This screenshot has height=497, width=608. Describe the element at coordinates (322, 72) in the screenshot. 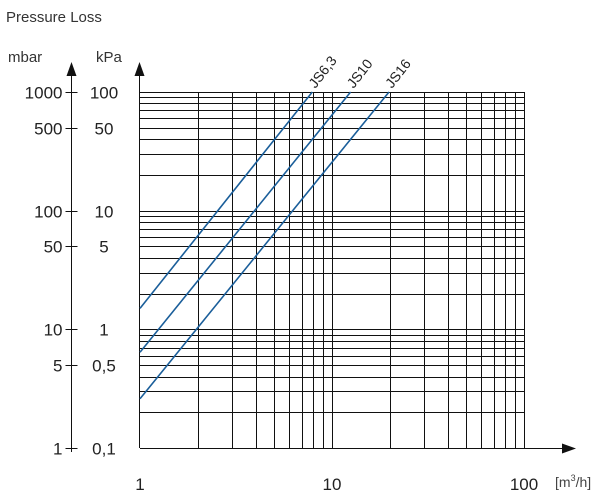

I see `series-label: JS6,3` at that location.